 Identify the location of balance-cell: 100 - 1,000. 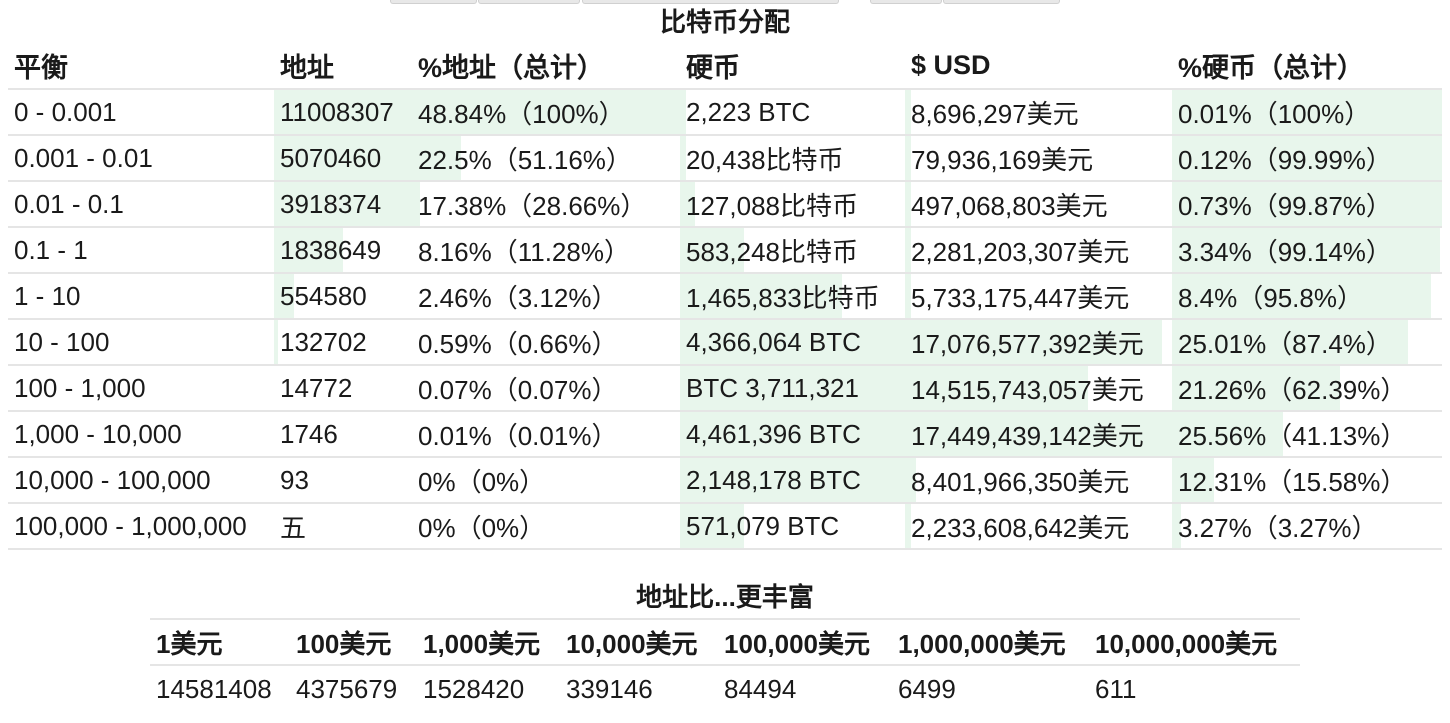
(141, 388).